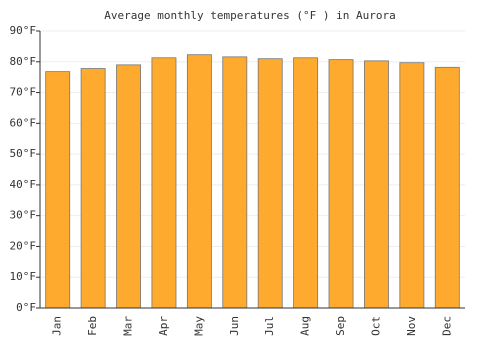 Image resolution: width=500 pixels, height=350 pixels. I want to click on x-tick-label: Apr, so click(163, 326).